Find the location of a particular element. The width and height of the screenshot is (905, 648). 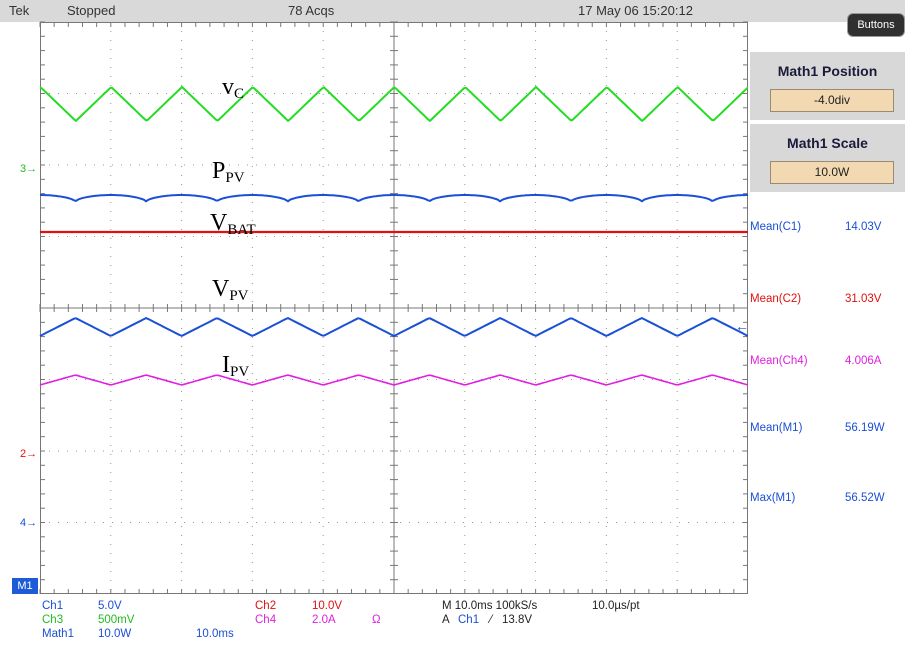

measurement-value: 56.52W is located at coordinates (865, 498).